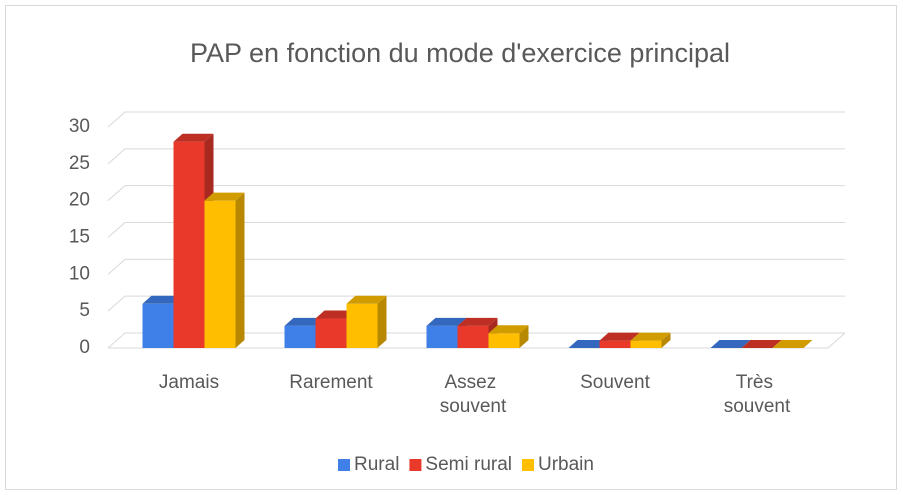 The width and height of the screenshot is (903, 495). What do you see at coordinates (376, 464) in the screenshot?
I see `legend-label: Rural` at bounding box center [376, 464].